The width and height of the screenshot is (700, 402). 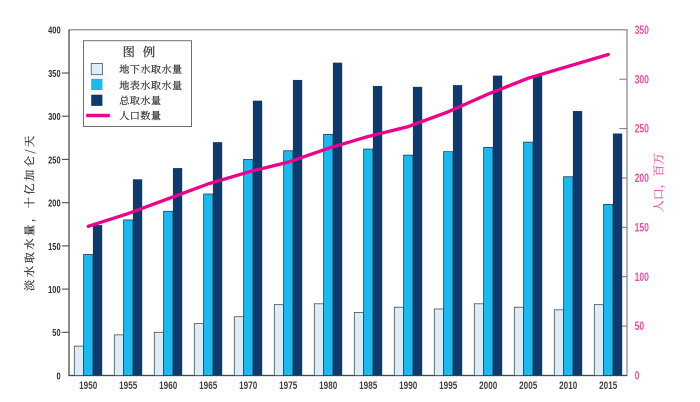 What do you see at coordinates (128, 386) in the screenshot?
I see `svg-text: 1955` at bounding box center [128, 386].